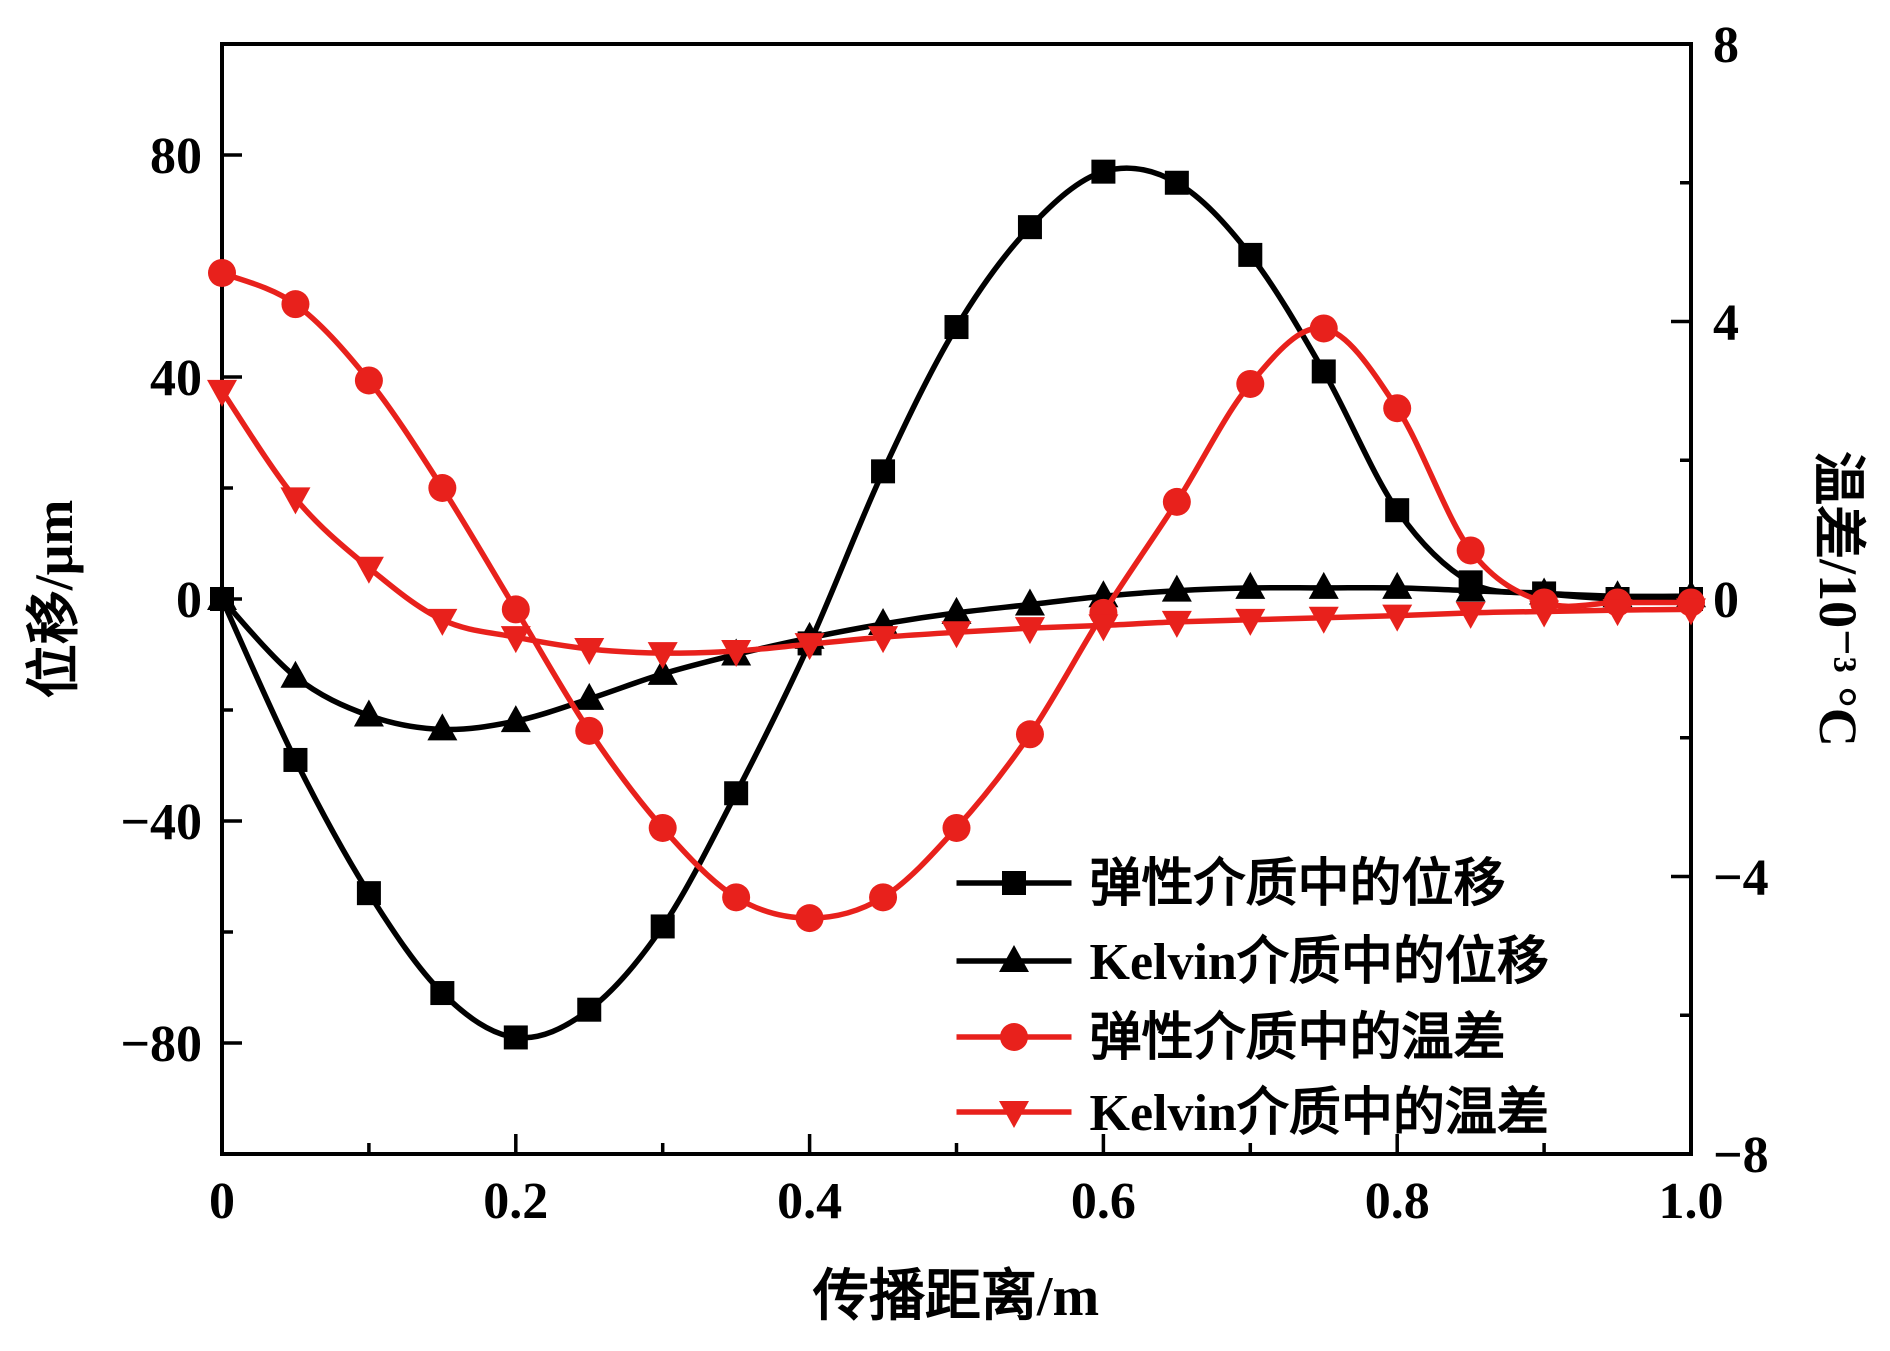 The image size is (1890, 1351). Describe the element at coordinates (1741, 878) in the screenshot. I see `right-tick-label: −4` at that location.